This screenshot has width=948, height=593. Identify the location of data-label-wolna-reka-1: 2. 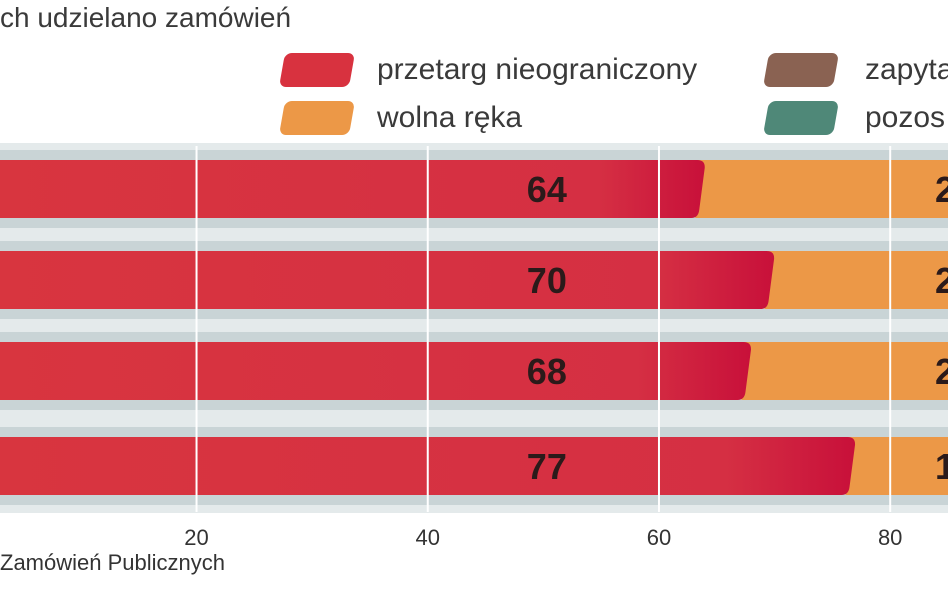
(941, 189).